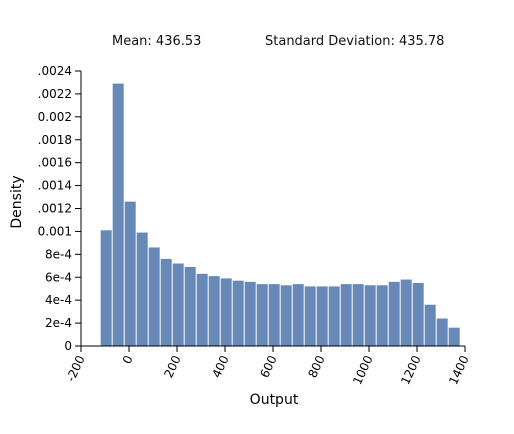 This screenshot has height=434, width=514. What do you see at coordinates (55, 71) in the screenshot?
I see `y-tick-label: .0024` at bounding box center [55, 71].